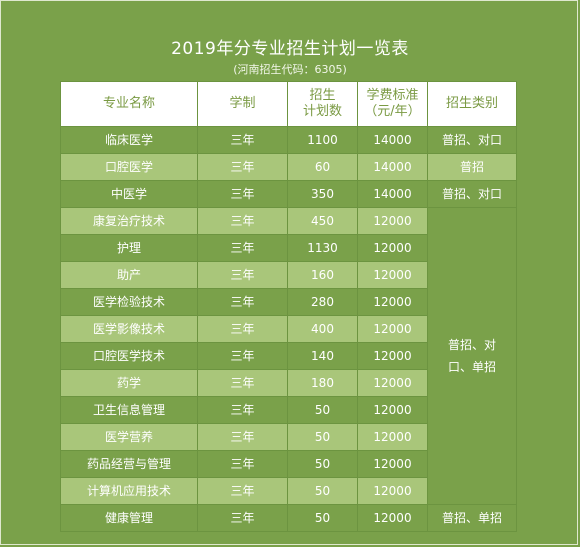 This screenshot has height=547, width=580. I want to click on header-major: 专业名称, so click(129, 104).